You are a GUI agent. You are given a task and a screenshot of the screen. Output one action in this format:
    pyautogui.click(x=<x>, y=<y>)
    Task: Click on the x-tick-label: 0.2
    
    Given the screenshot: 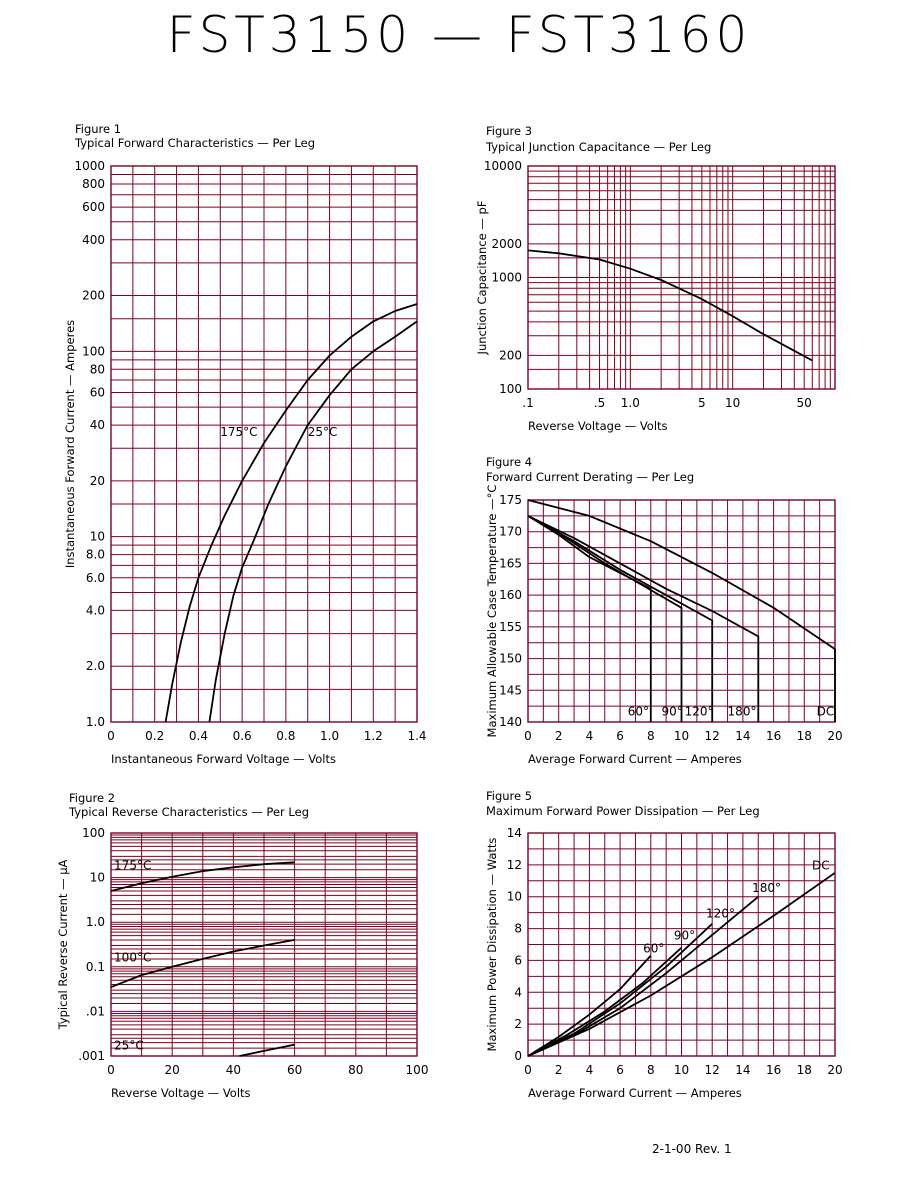 What is the action you would take?
    pyautogui.click(x=154, y=736)
    